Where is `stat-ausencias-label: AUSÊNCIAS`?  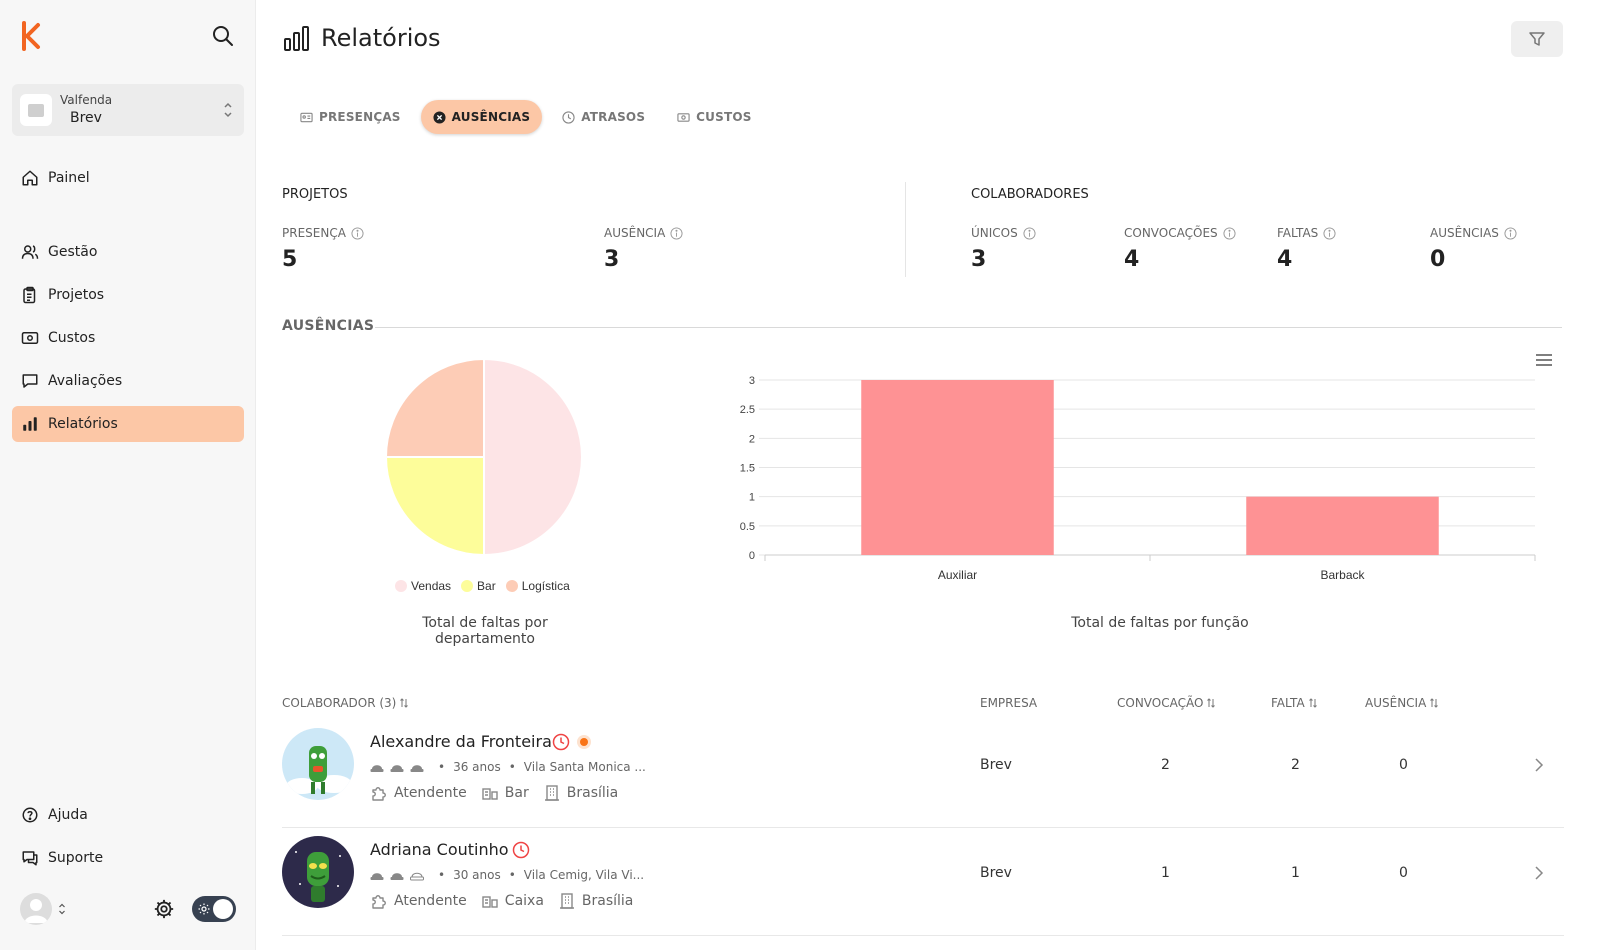 stat-ausencias-label: AUSÊNCIAS is located at coordinates (1473, 233).